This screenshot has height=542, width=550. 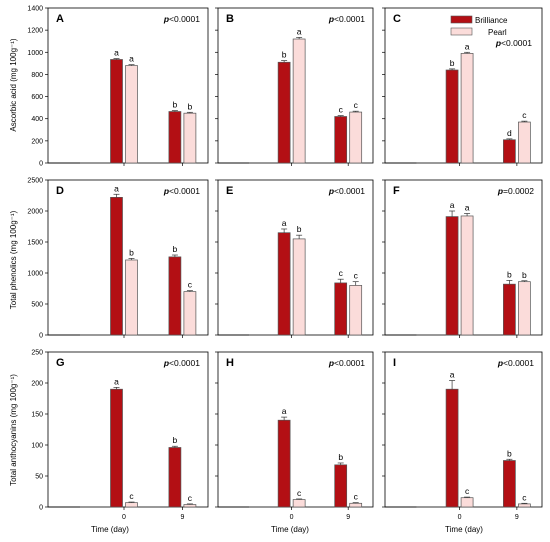 I want to click on panel-C: ba dc Cp<0.0001, so click(x=462, y=86).